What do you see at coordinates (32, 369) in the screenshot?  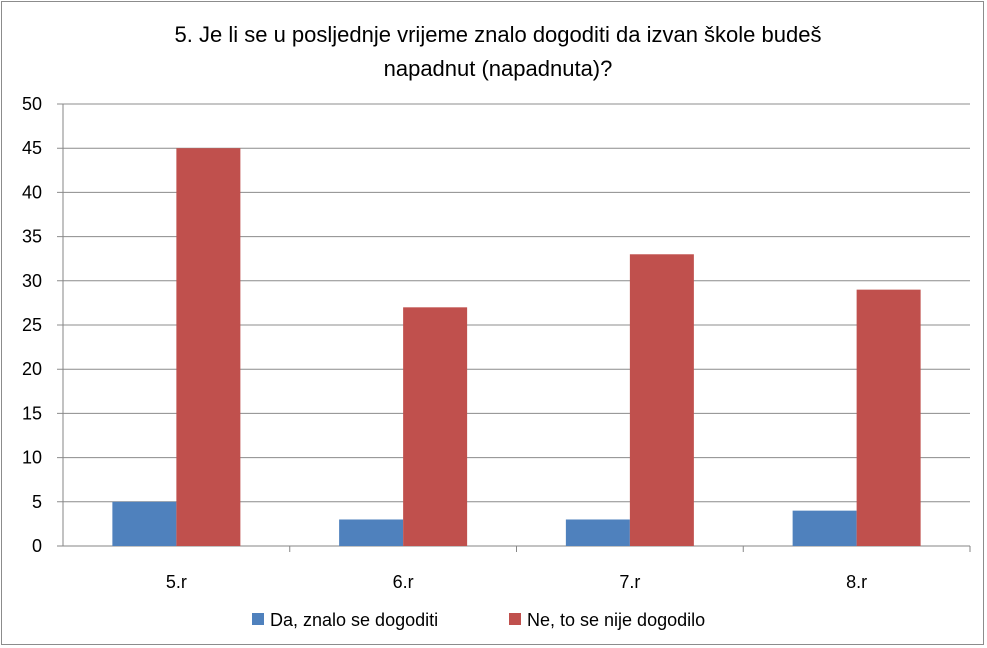 I see `y-tick-label: 20` at bounding box center [32, 369].